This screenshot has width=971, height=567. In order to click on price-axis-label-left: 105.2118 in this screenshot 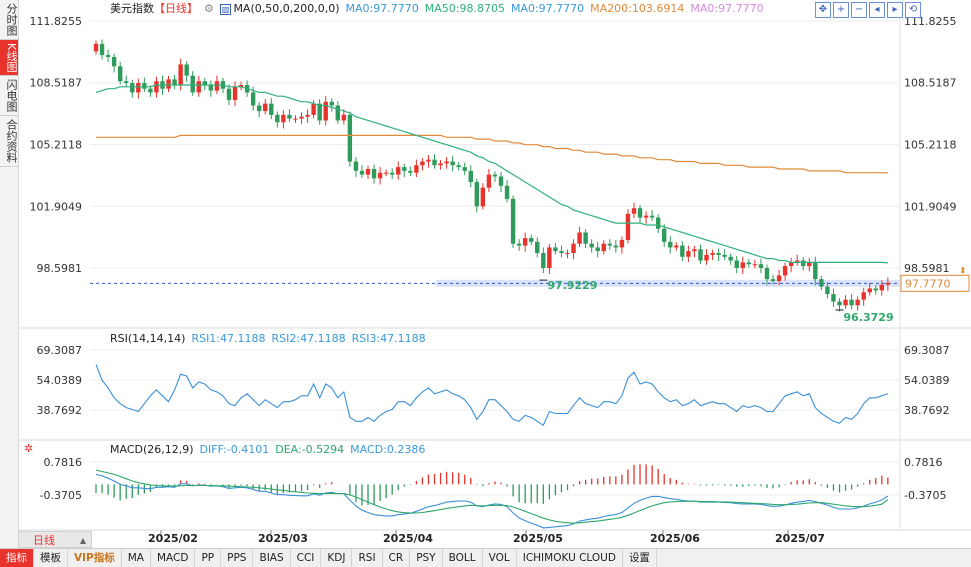, I will do `click(56, 145)`.